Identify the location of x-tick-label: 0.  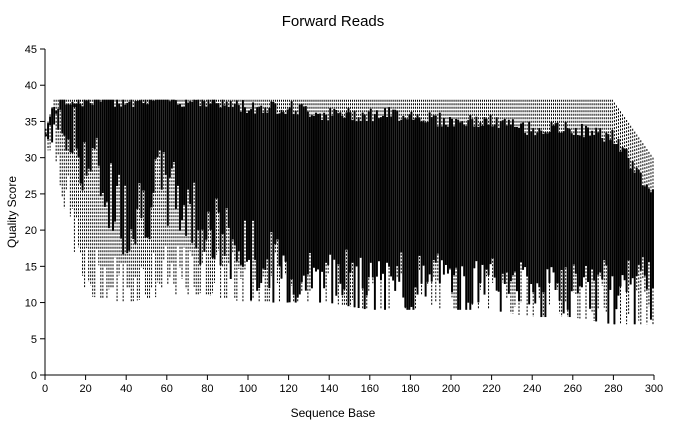
(45, 389).